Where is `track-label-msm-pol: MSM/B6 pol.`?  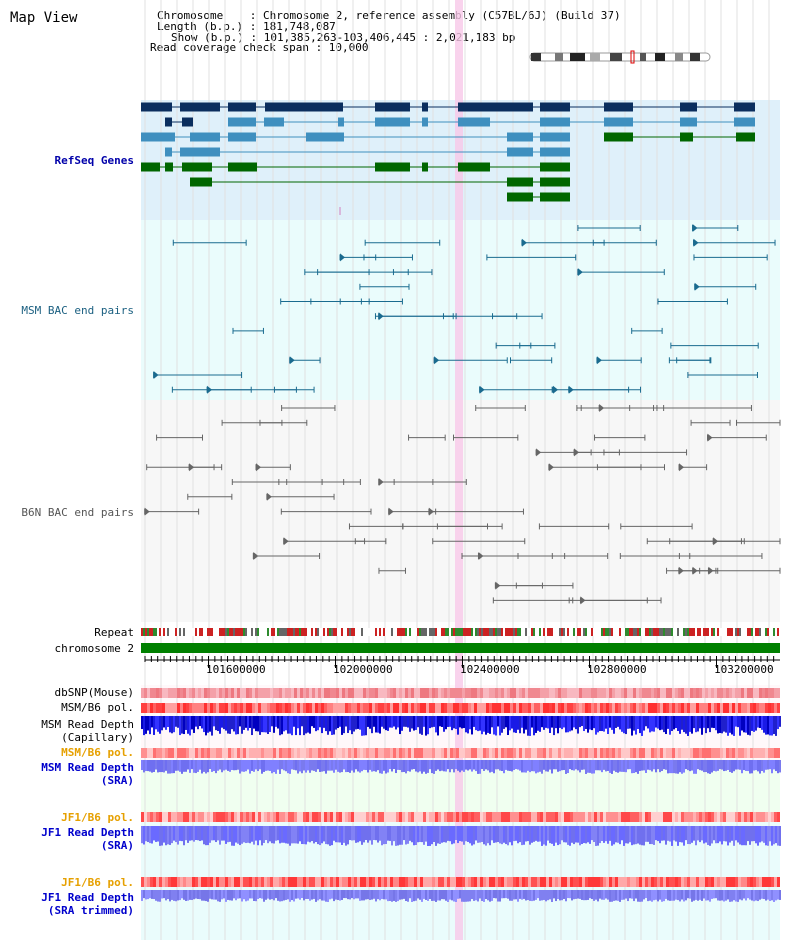
track-label-msm-pol: MSM/B6 pol. is located at coordinates (97, 707).